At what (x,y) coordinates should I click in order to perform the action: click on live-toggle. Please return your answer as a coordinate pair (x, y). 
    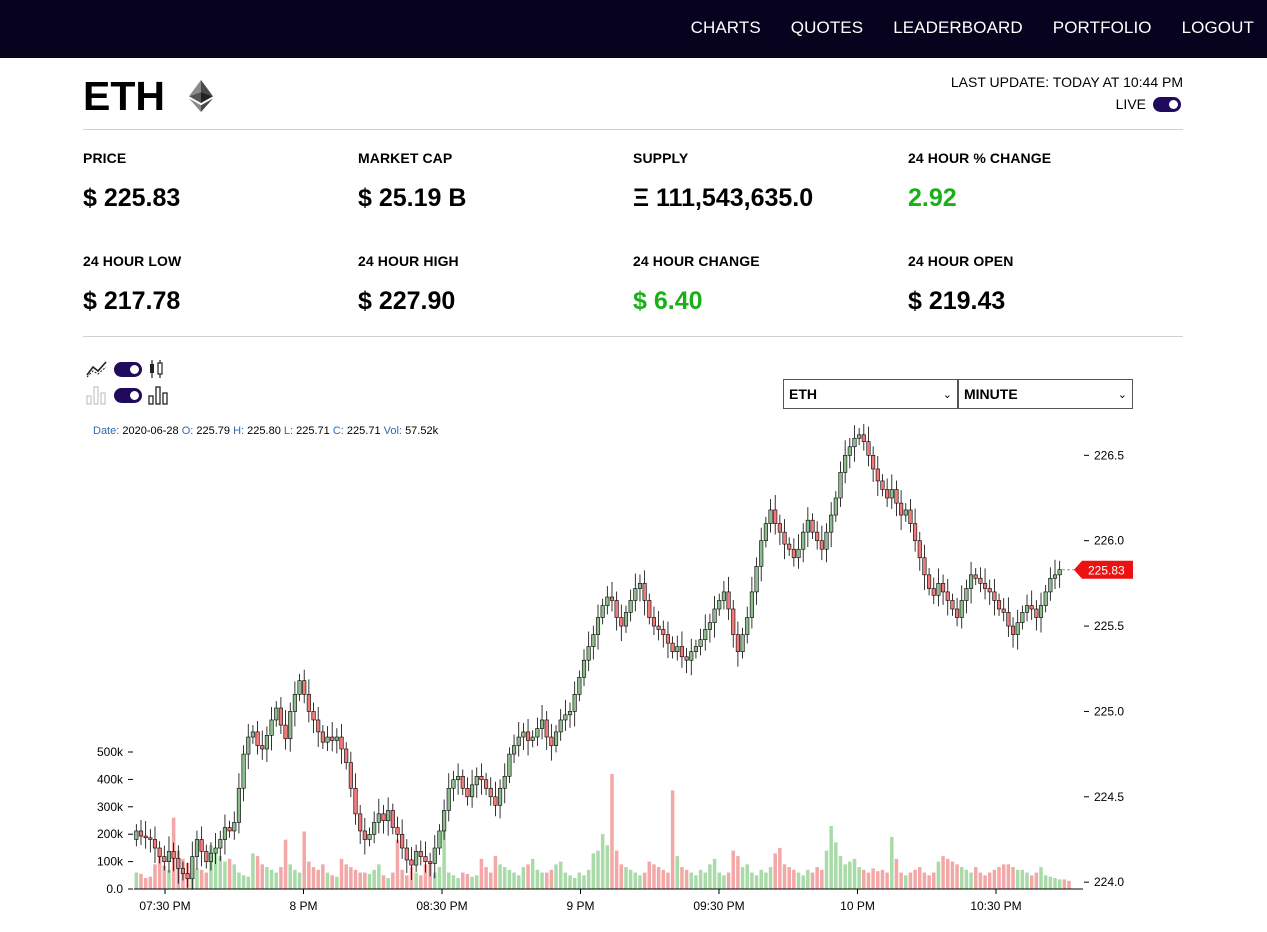
    Looking at the image, I should click on (1167, 104).